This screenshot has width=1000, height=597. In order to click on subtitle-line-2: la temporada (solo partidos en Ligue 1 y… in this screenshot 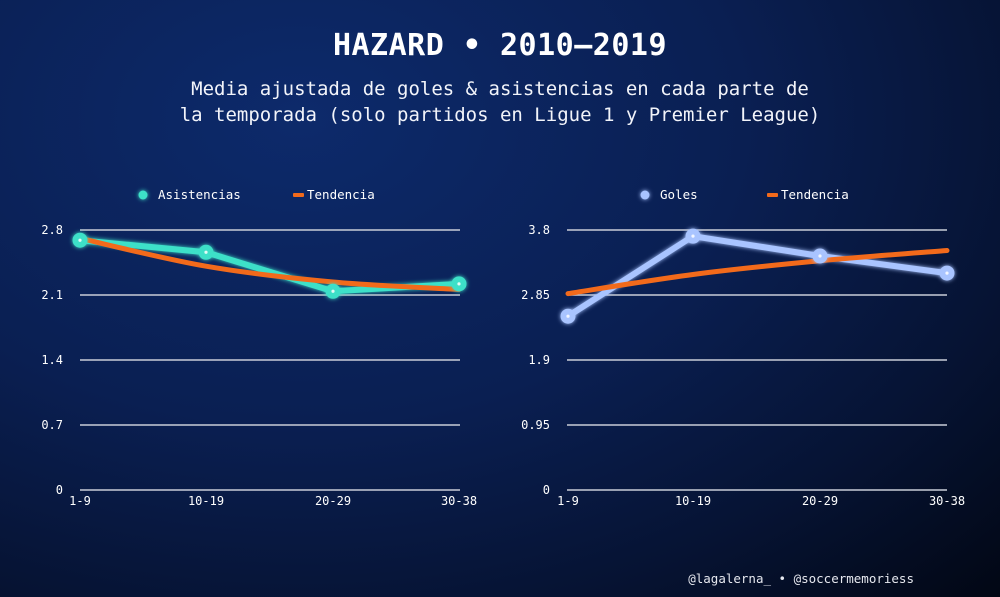, I will do `click(500, 115)`.